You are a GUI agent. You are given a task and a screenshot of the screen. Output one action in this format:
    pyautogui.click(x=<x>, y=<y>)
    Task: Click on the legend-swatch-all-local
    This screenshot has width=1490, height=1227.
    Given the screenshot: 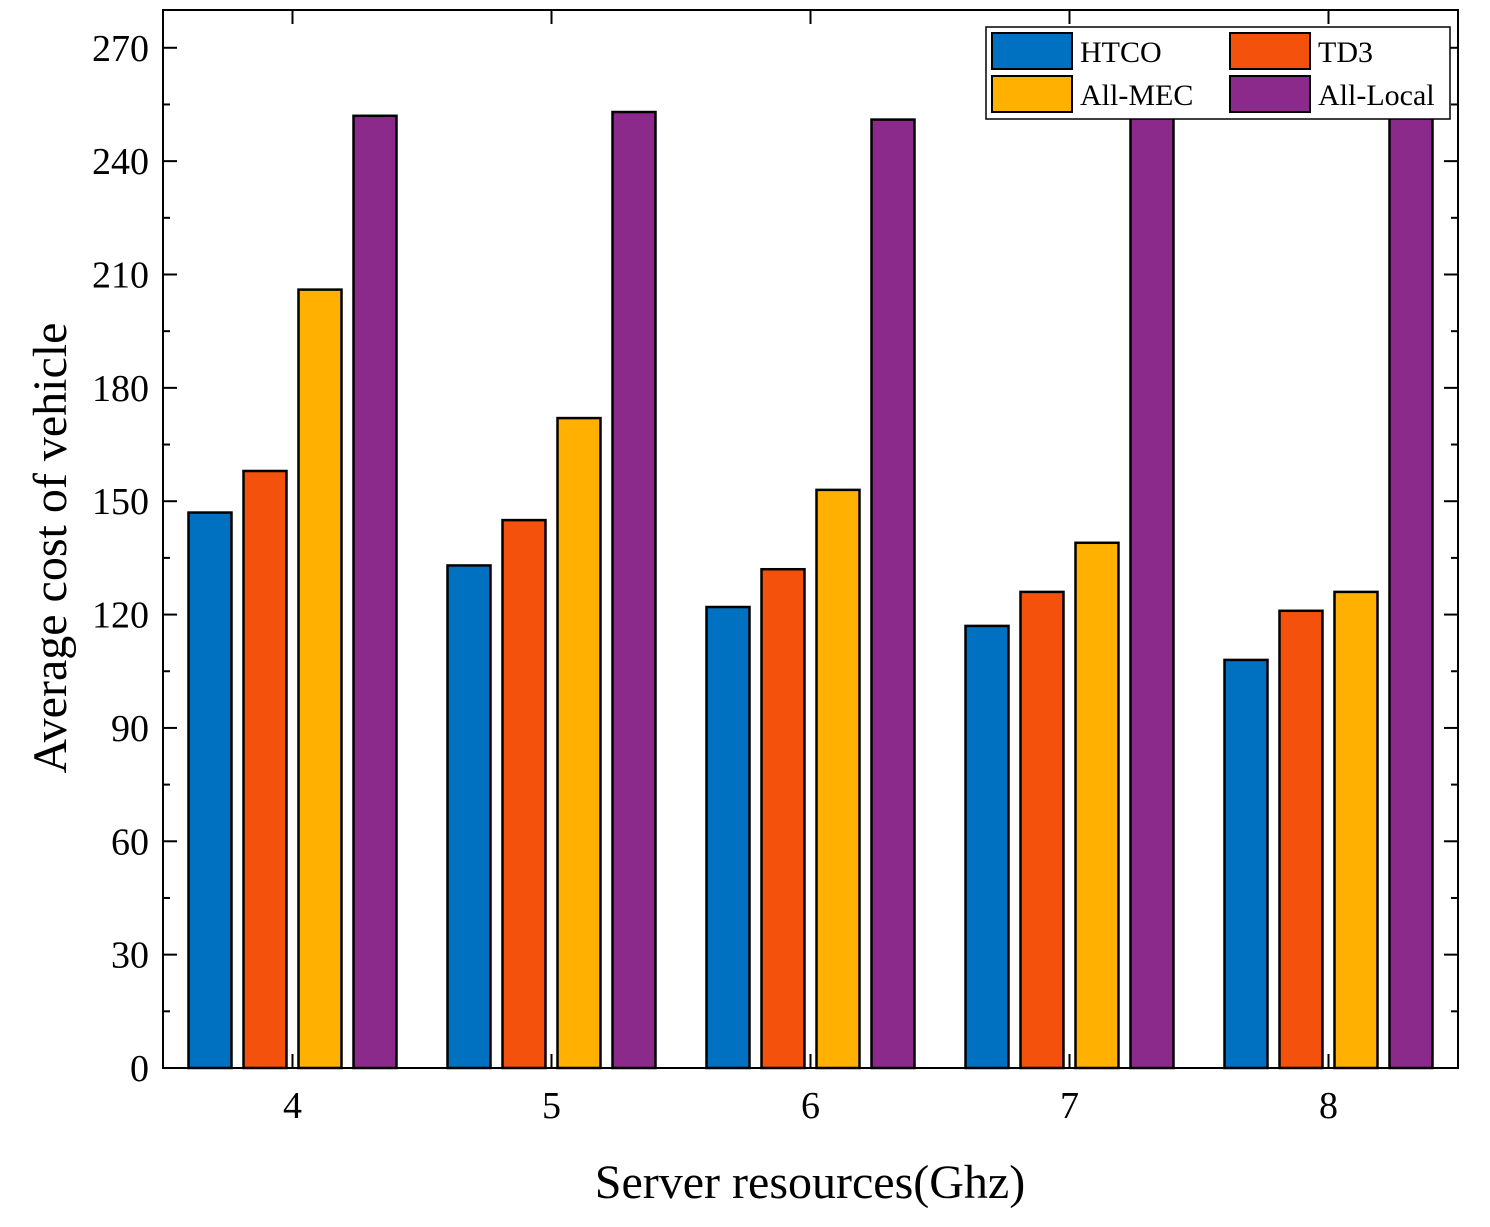 What is the action you would take?
    pyautogui.click(x=1270, y=94)
    